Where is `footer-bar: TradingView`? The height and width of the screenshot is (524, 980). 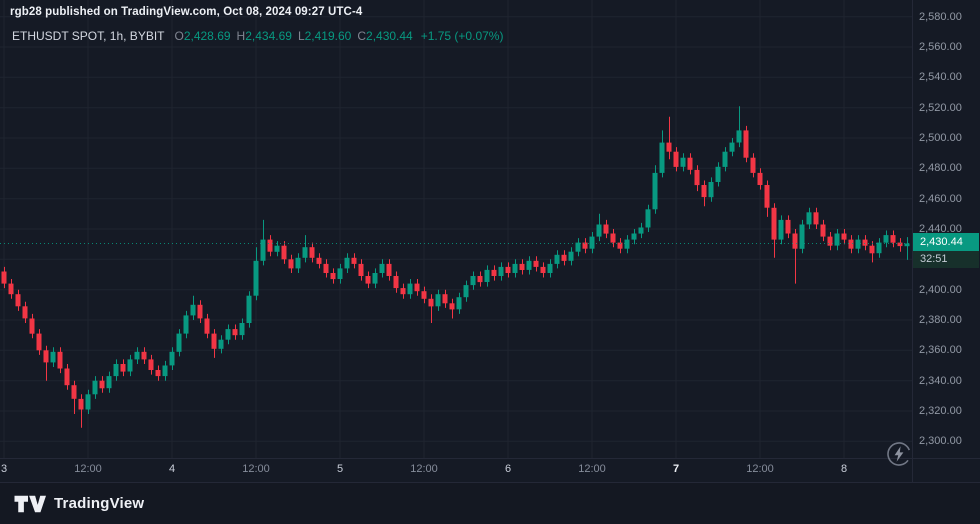
footer-bar: TradingView is located at coordinates (490, 503).